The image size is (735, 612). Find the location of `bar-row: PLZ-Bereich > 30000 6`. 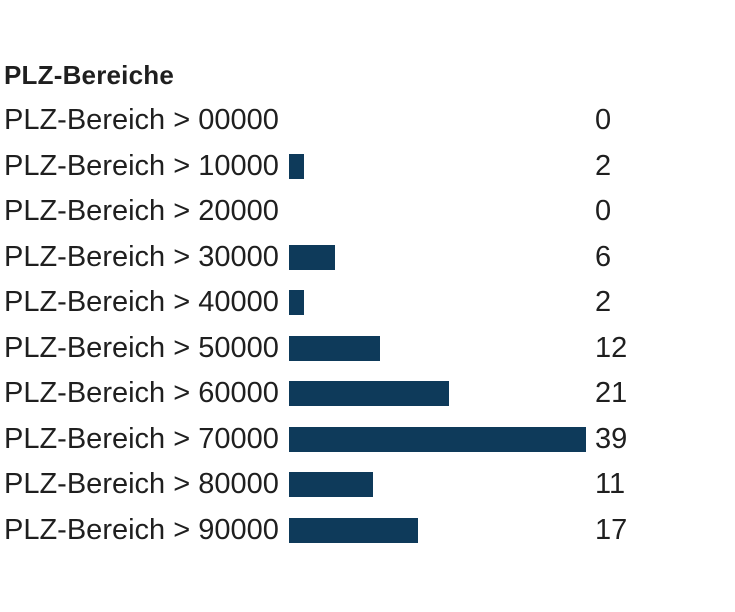

bar-row: PLZ-Bereich > 30000 6 is located at coordinates (367, 258).